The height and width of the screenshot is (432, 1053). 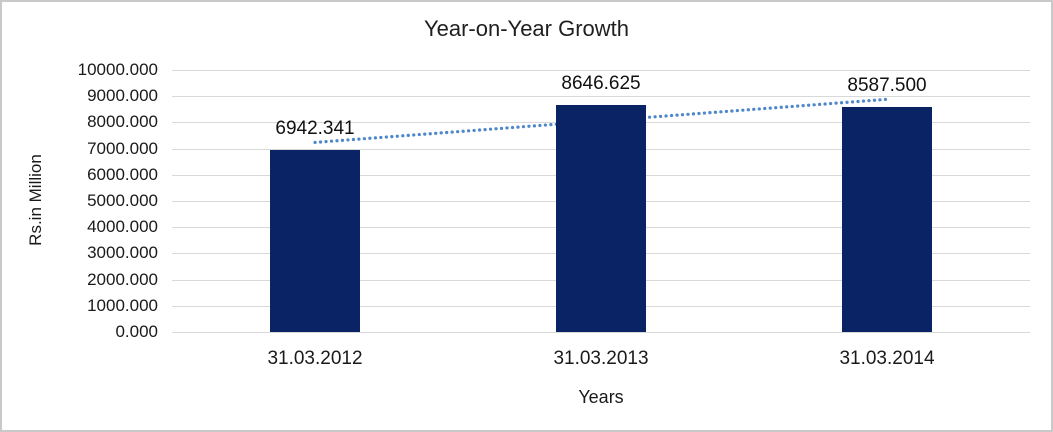 What do you see at coordinates (315, 358) in the screenshot?
I see `x-tick-label: 31.03.2012` at bounding box center [315, 358].